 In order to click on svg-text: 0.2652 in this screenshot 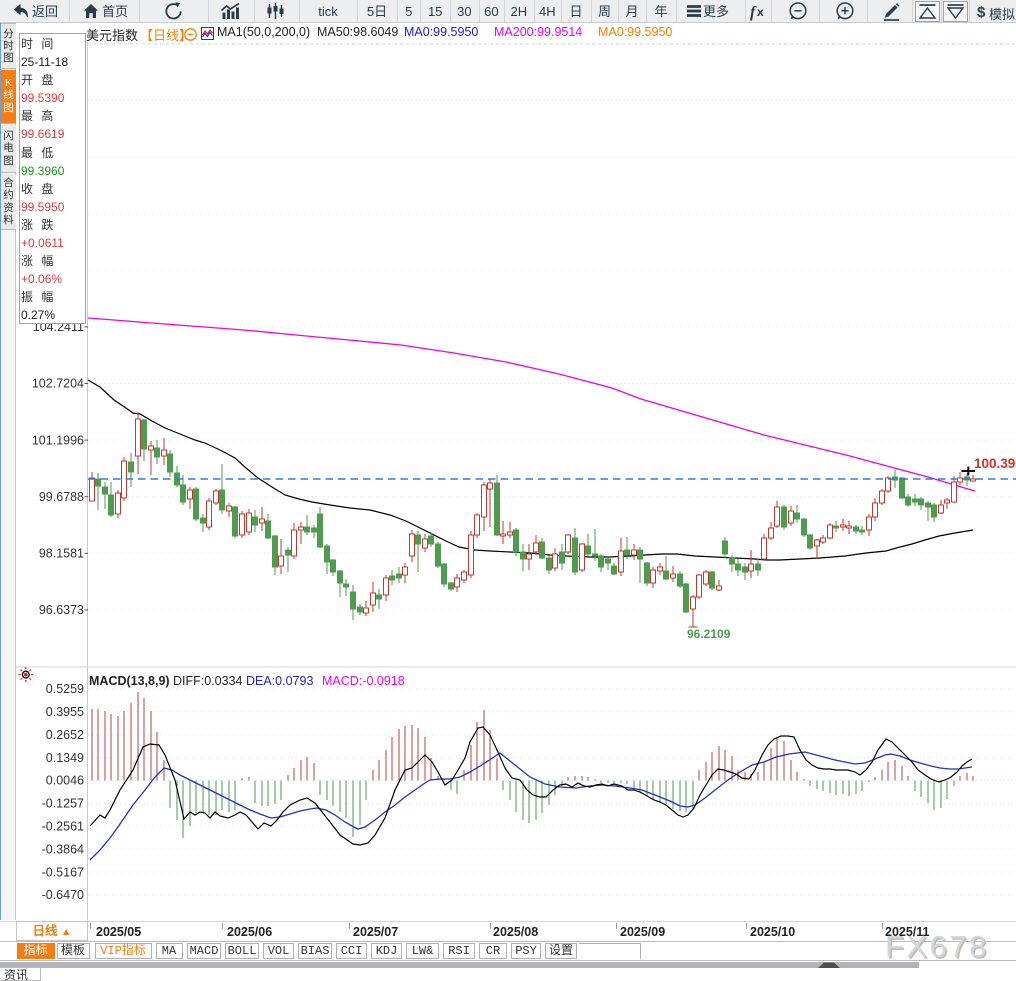, I will do `click(65, 735)`.